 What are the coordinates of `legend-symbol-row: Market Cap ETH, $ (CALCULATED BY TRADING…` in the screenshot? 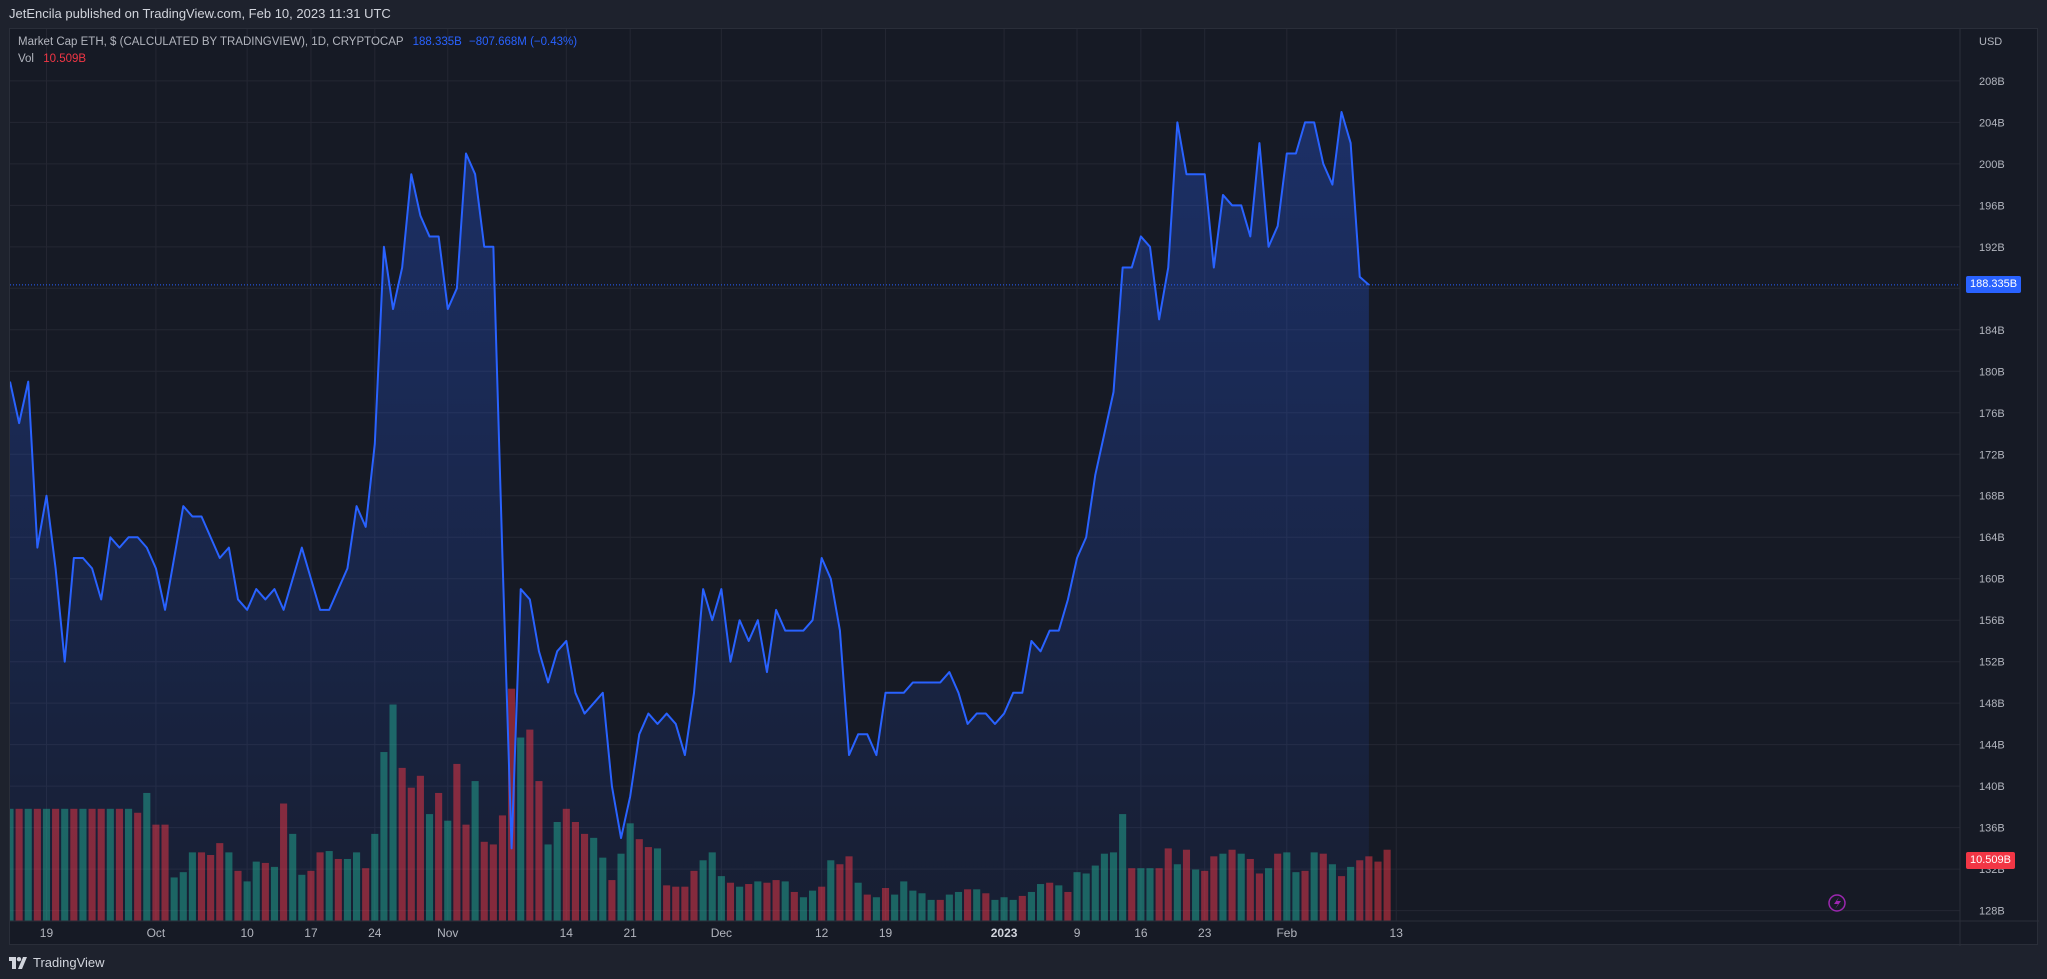 It's located at (297, 42).